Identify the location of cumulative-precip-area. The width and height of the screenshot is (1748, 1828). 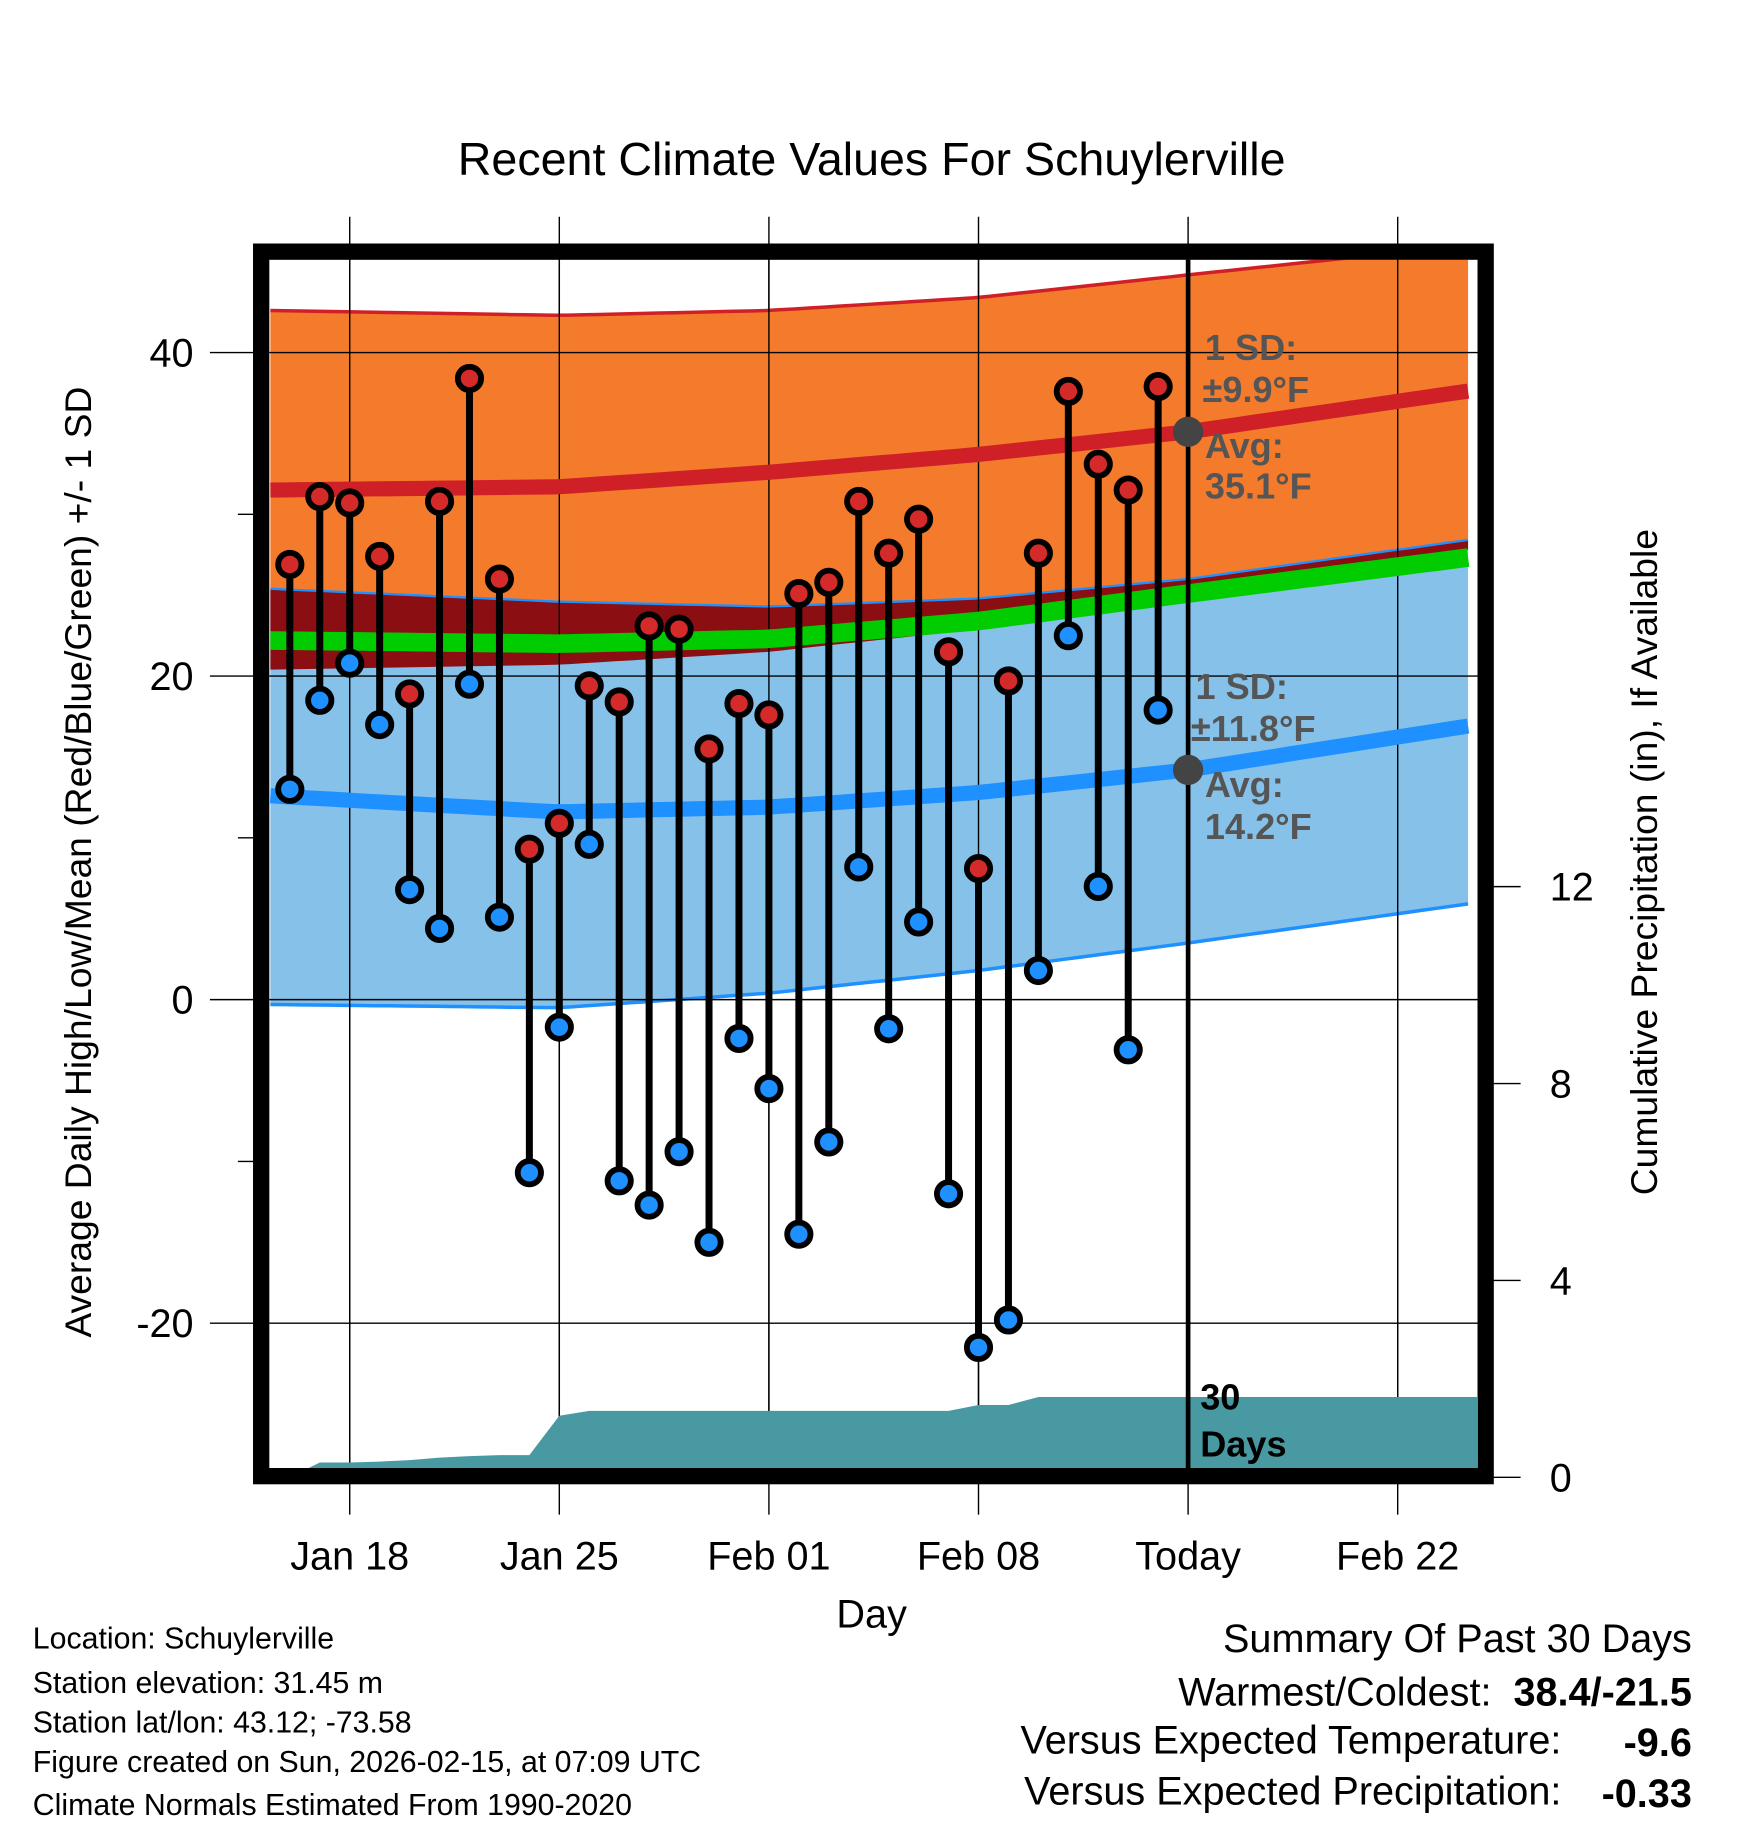
(893, 1432).